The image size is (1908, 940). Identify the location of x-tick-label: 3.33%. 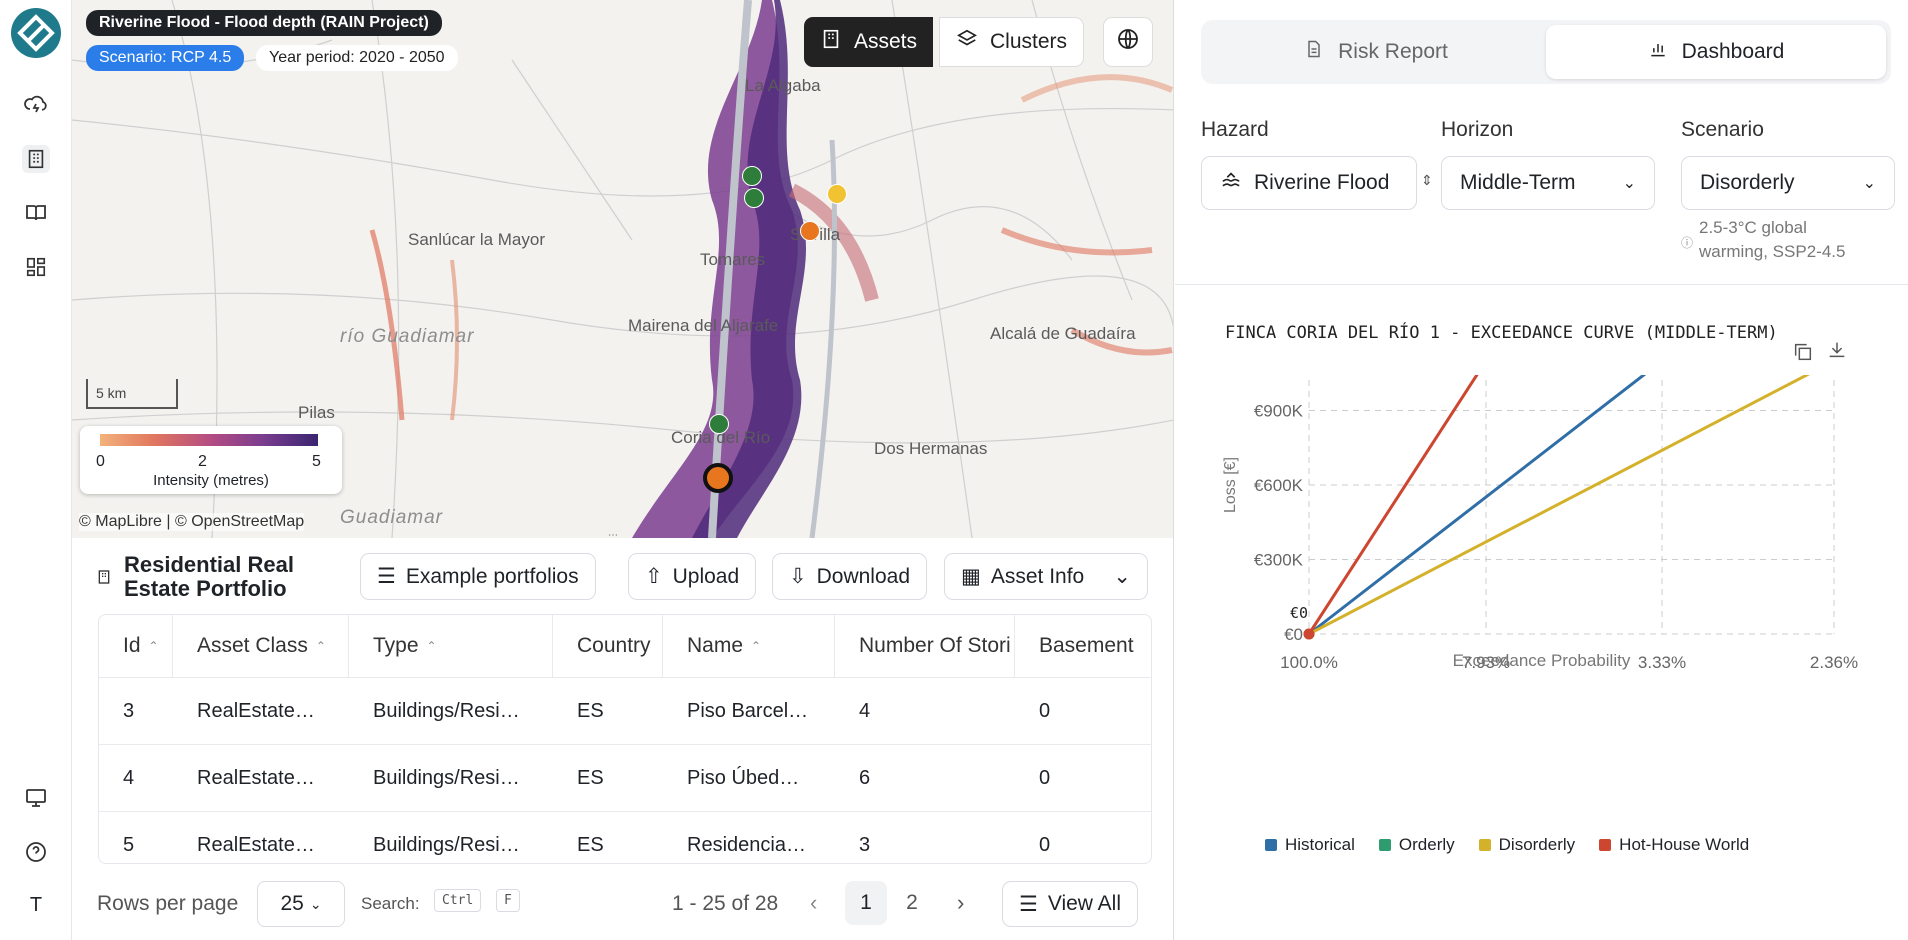
(1662, 662).